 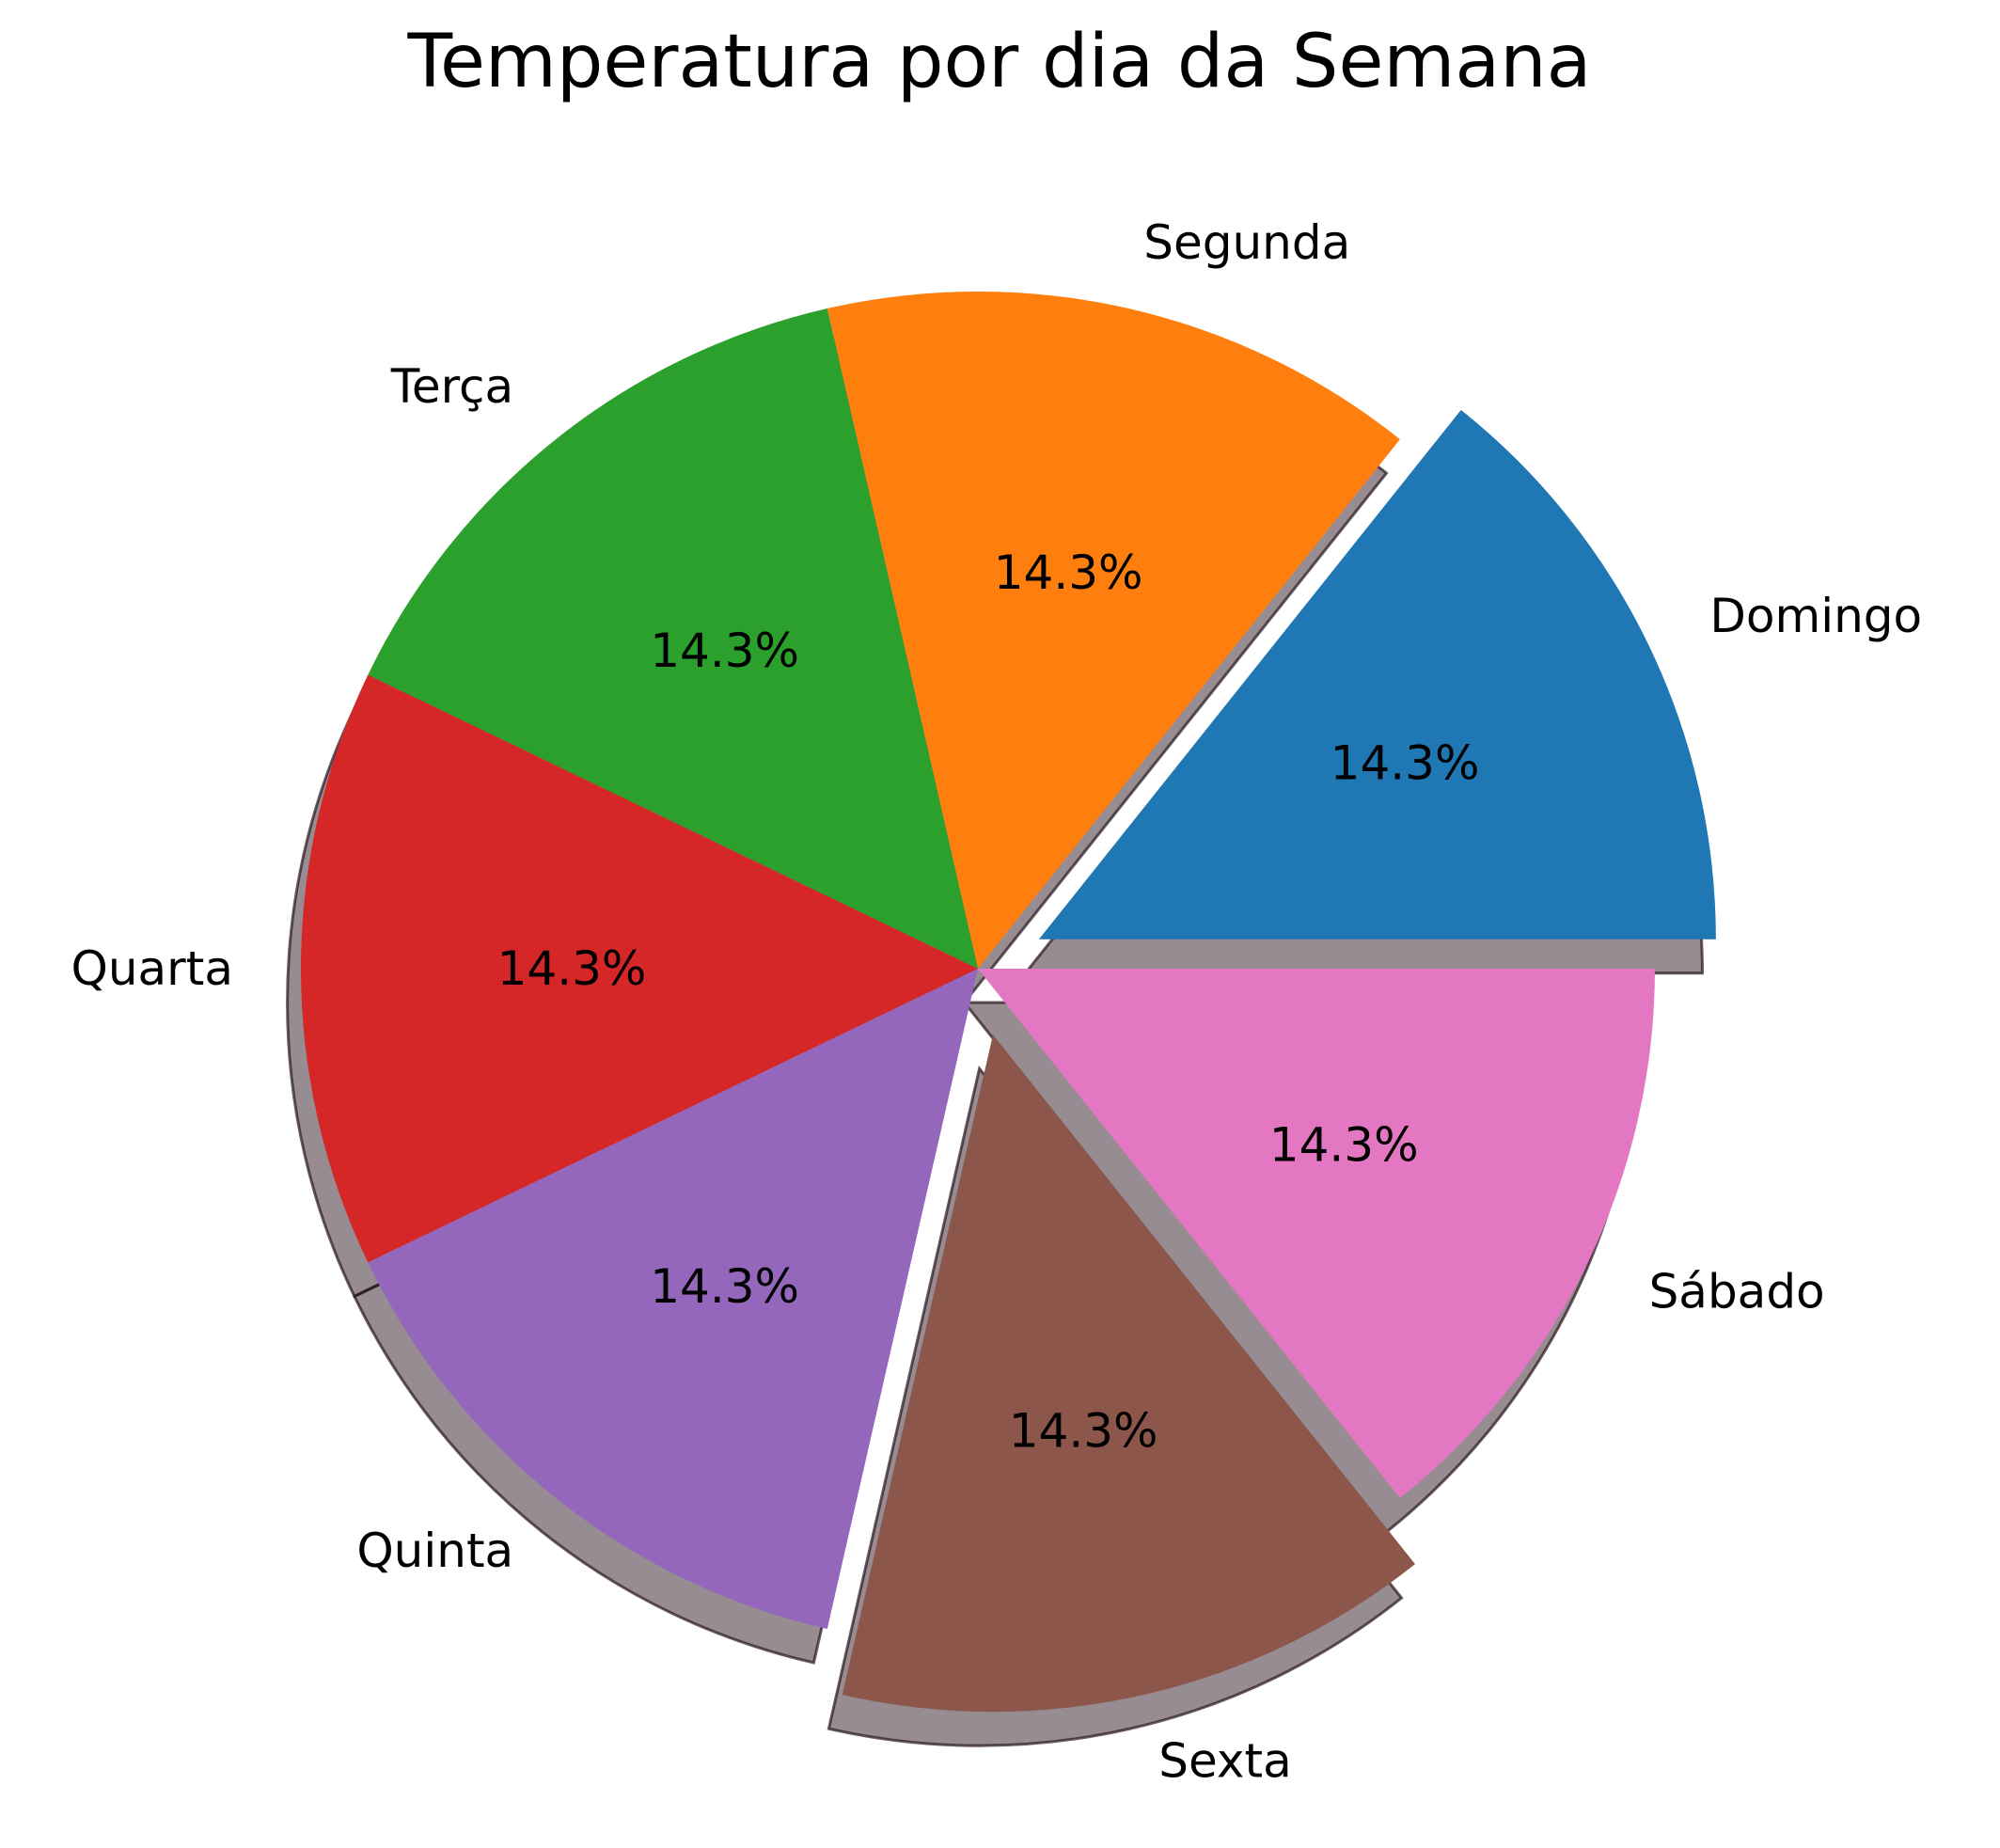 What do you see at coordinates (1405, 762) in the screenshot?
I see `pct-label-domingo: 14.3%` at bounding box center [1405, 762].